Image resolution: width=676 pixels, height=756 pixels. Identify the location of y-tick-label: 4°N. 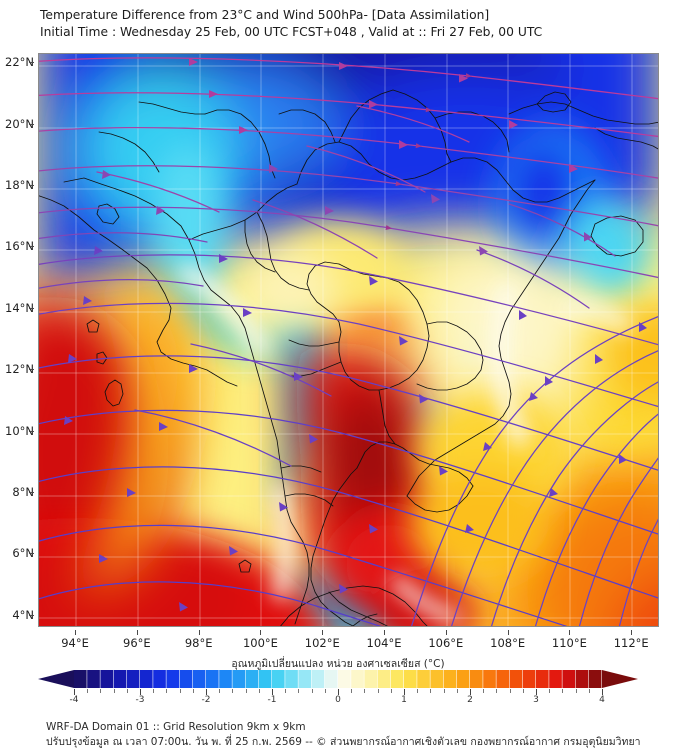
(23, 614).